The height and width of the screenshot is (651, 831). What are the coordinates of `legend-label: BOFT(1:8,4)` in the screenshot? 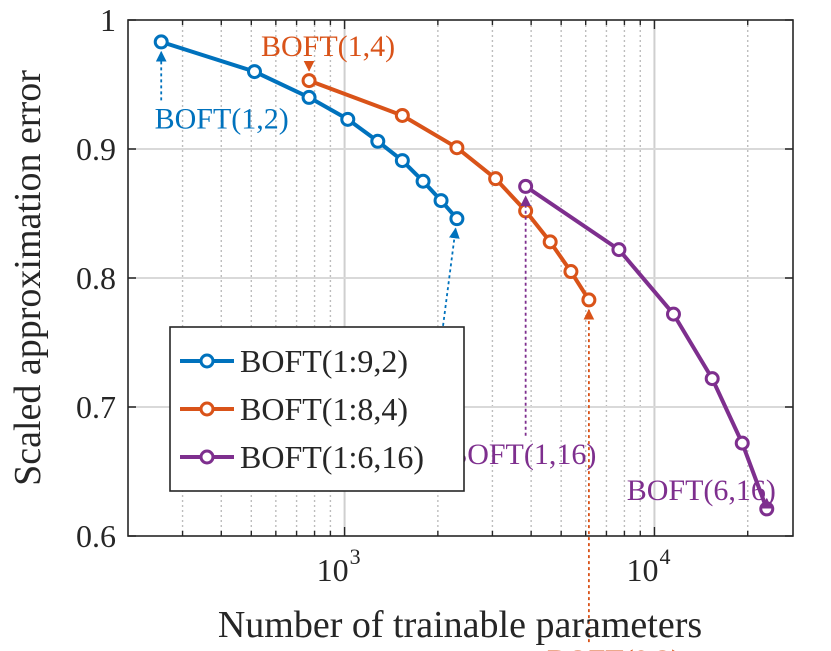 It's located at (324, 409).